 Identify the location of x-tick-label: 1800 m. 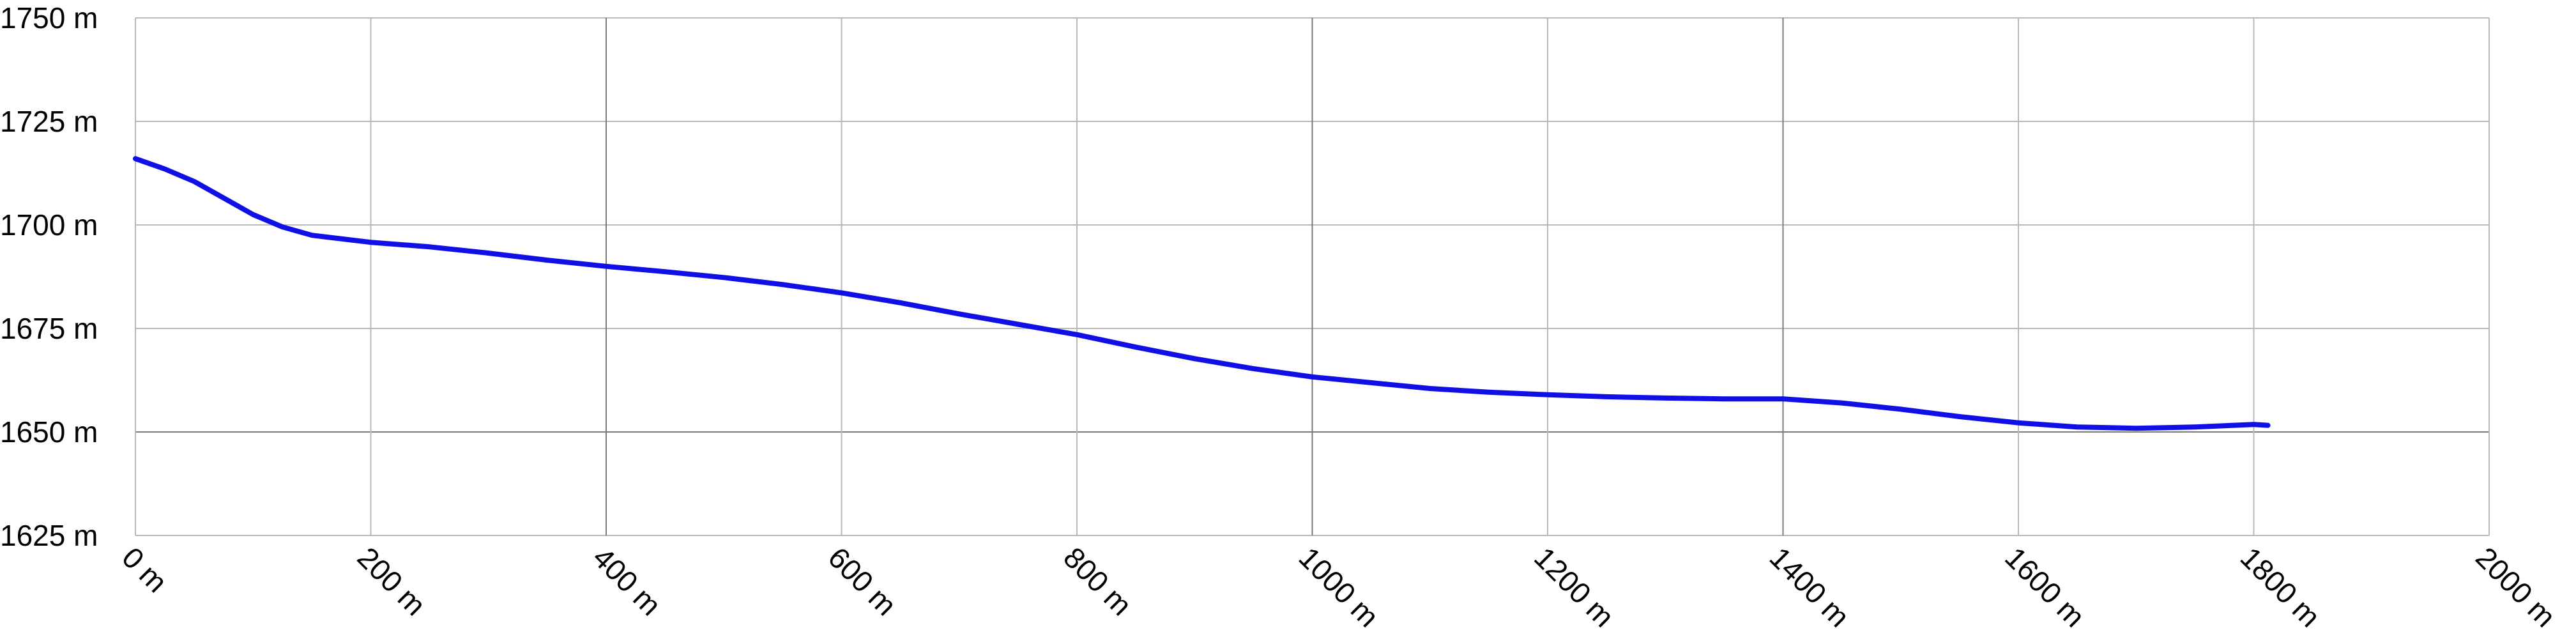
(2280, 587).